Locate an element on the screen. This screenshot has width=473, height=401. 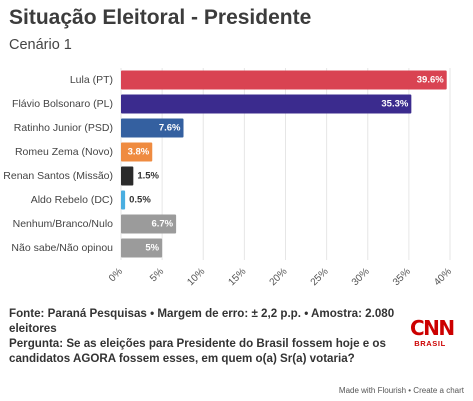
x-tick-label: 0% is located at coordinates (116, 275).